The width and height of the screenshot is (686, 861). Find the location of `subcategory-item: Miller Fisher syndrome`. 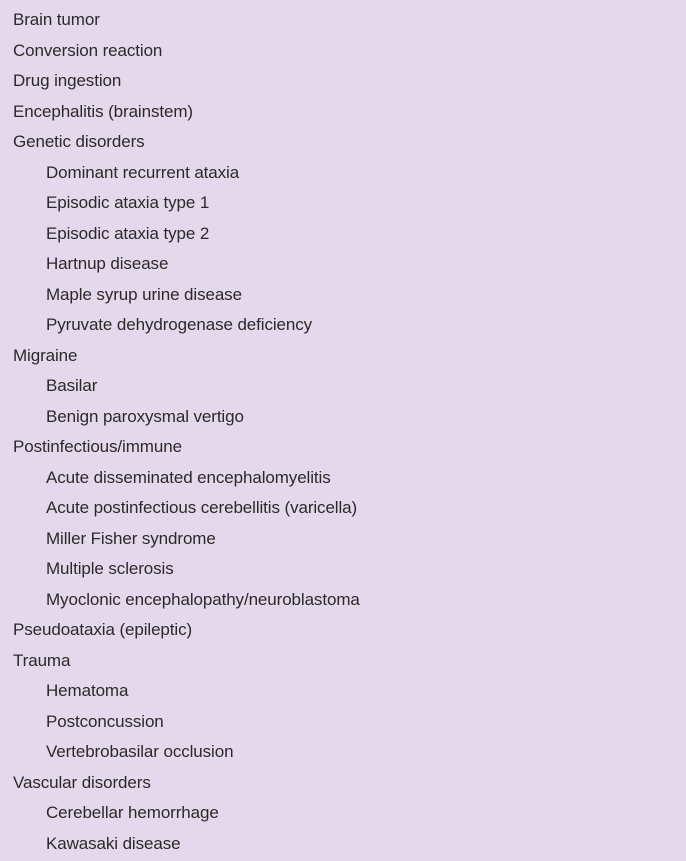

subcategory-item: Miller Fisher syndrome is located at coordinates (131, 538).